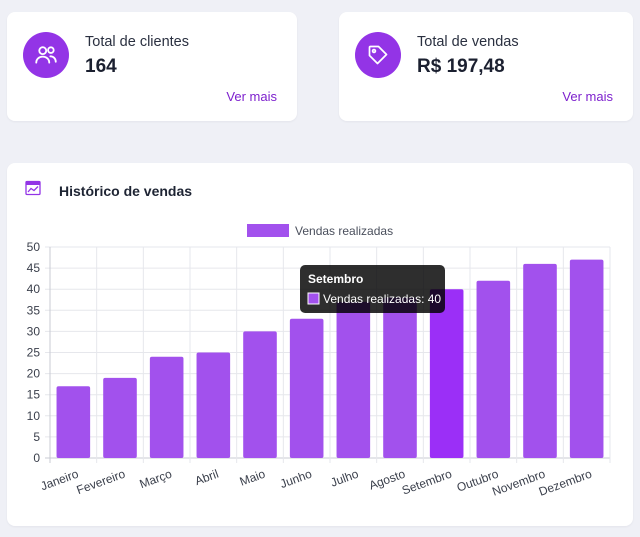 The image size is (640, 537). I want to click on legend-swatch, so click(268, 230).